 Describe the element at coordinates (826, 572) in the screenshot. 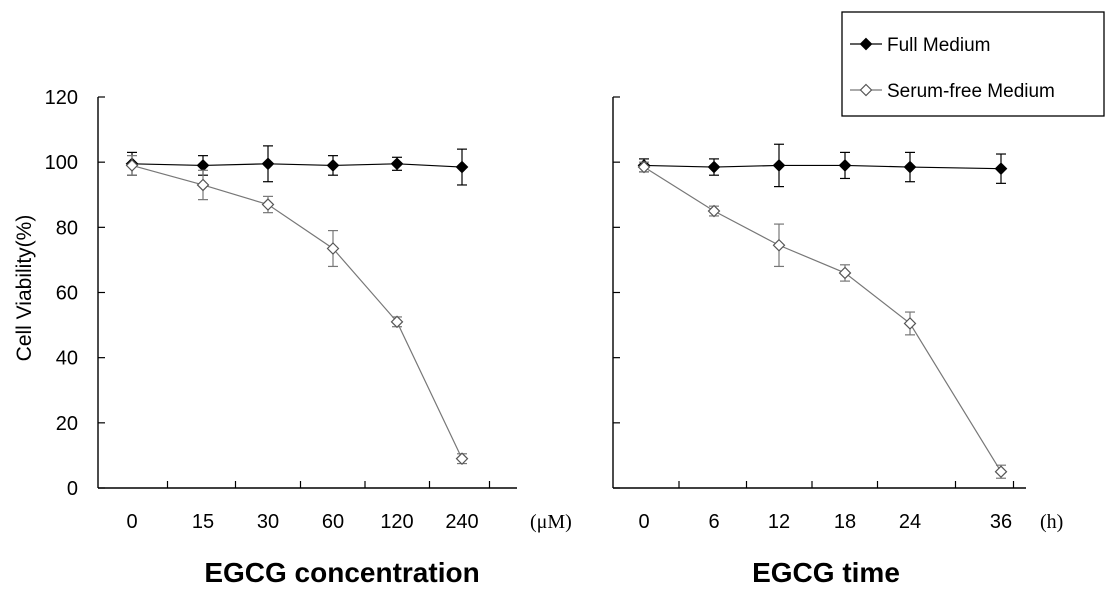

I see `x-axis-title-time: EGCG time` at that location.